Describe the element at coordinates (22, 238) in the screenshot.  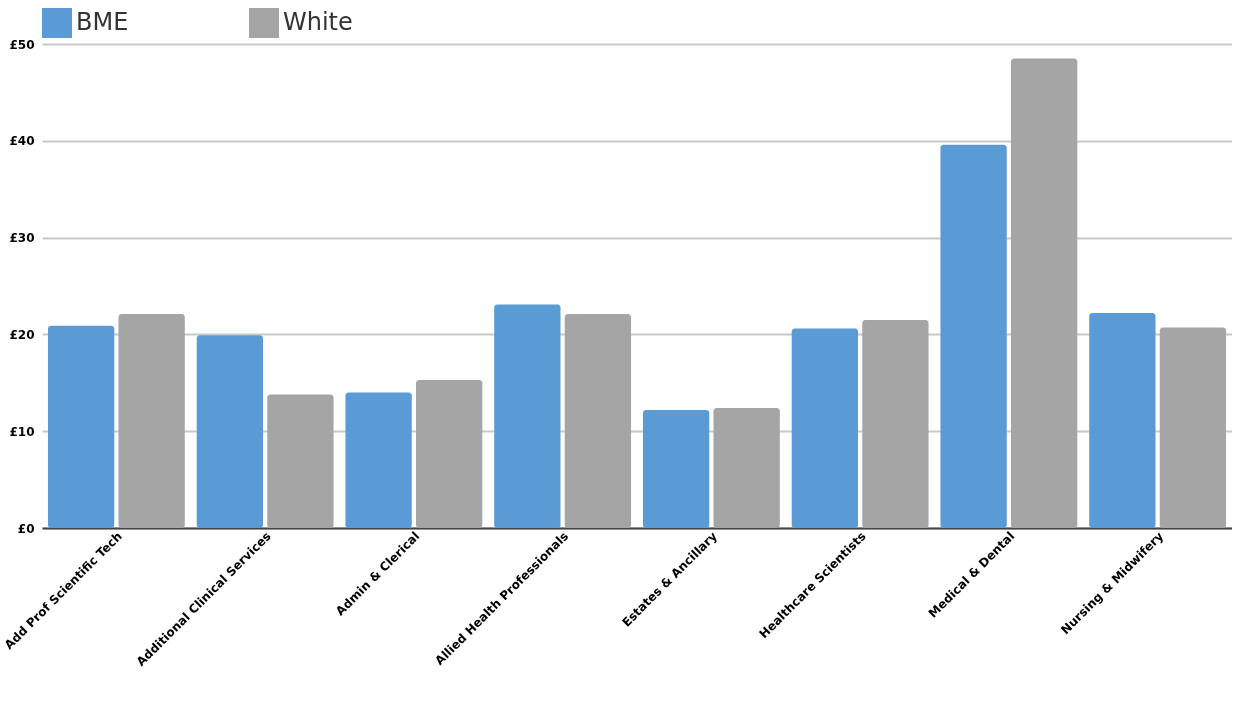
I see `y-tick-label: £30` at that location.